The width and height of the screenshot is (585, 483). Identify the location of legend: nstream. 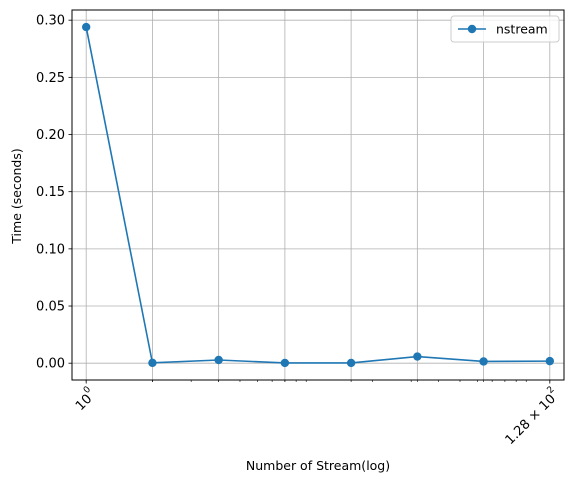
(505, 29).